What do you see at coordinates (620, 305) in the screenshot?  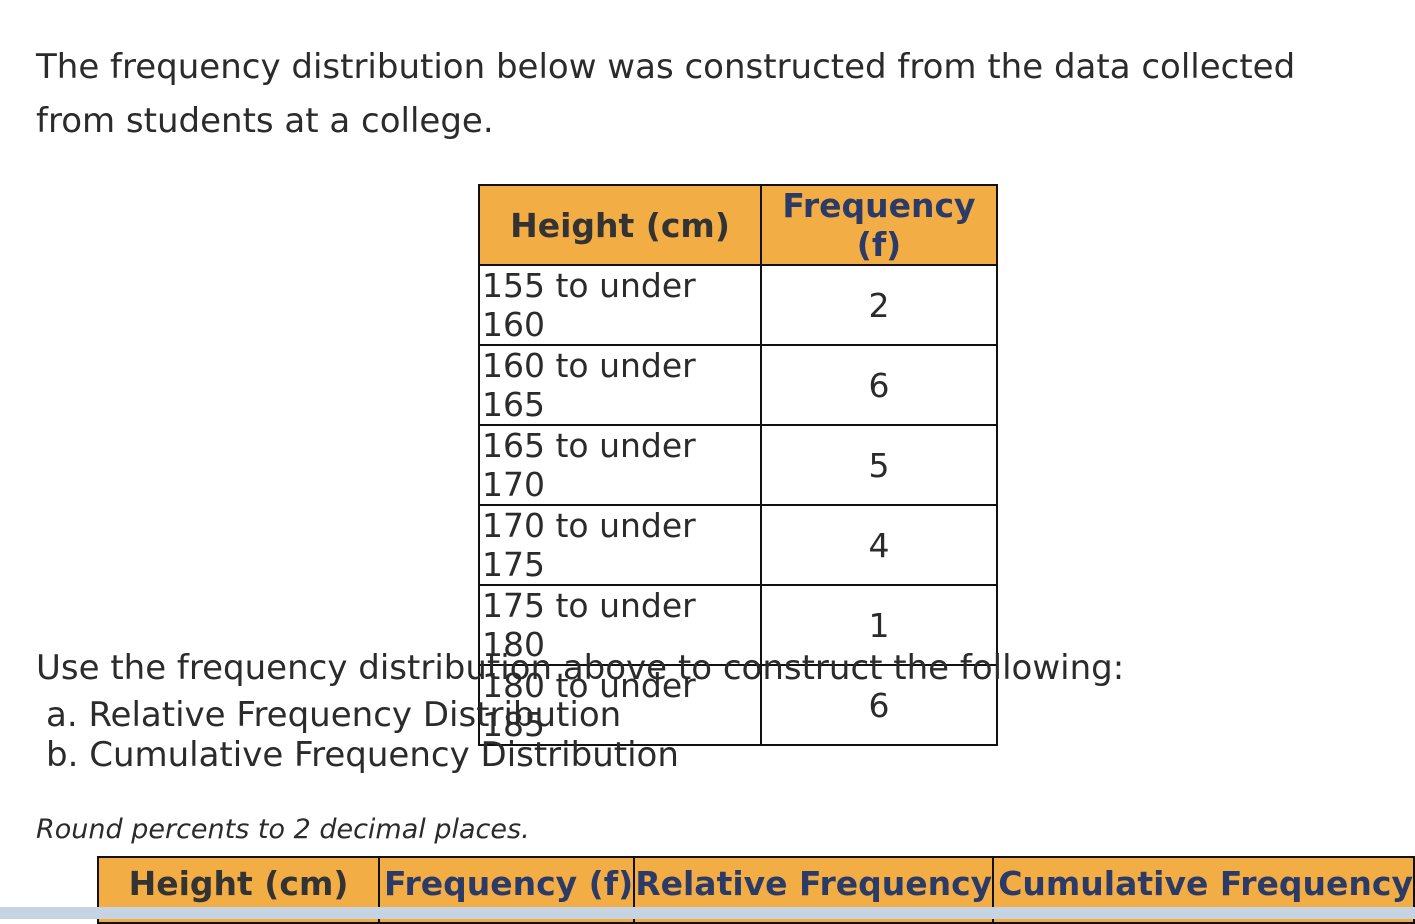 I see `row-range: 155 to under 160` at bounding box center [620, 305].